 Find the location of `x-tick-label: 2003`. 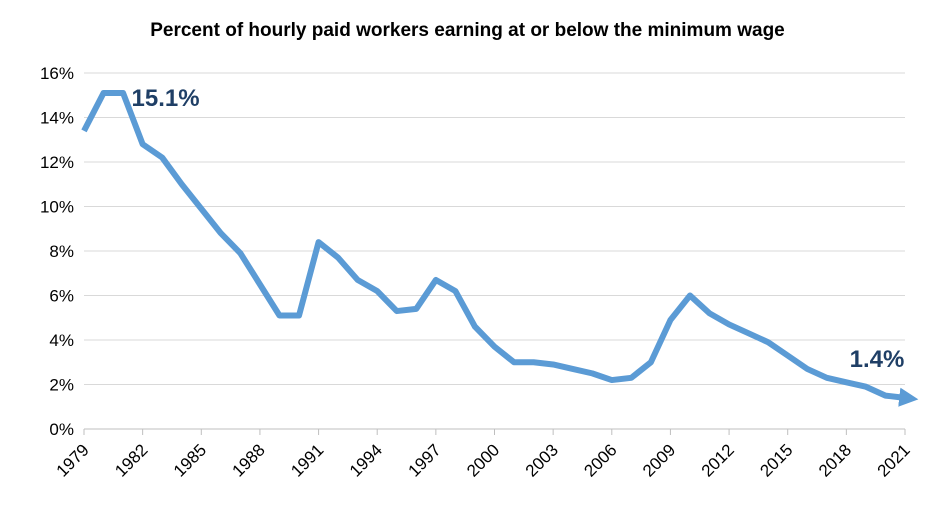

x-tick-label: 2003 is located at coordinates (542, 460).